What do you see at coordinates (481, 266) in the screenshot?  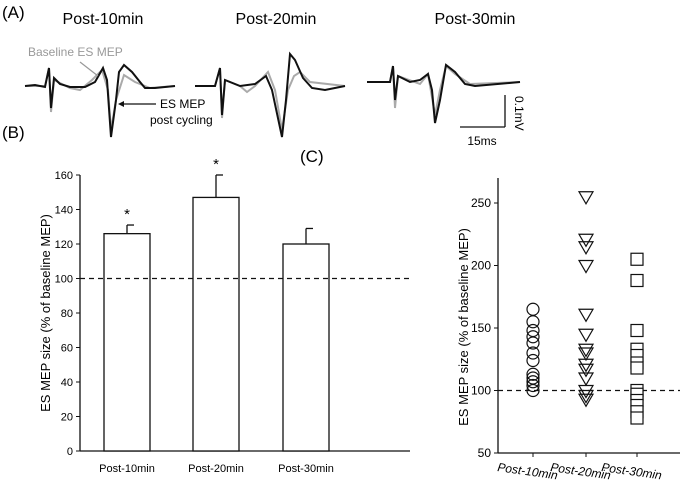 I see `y-tick-label: 200` at bounding box center [481, 266].